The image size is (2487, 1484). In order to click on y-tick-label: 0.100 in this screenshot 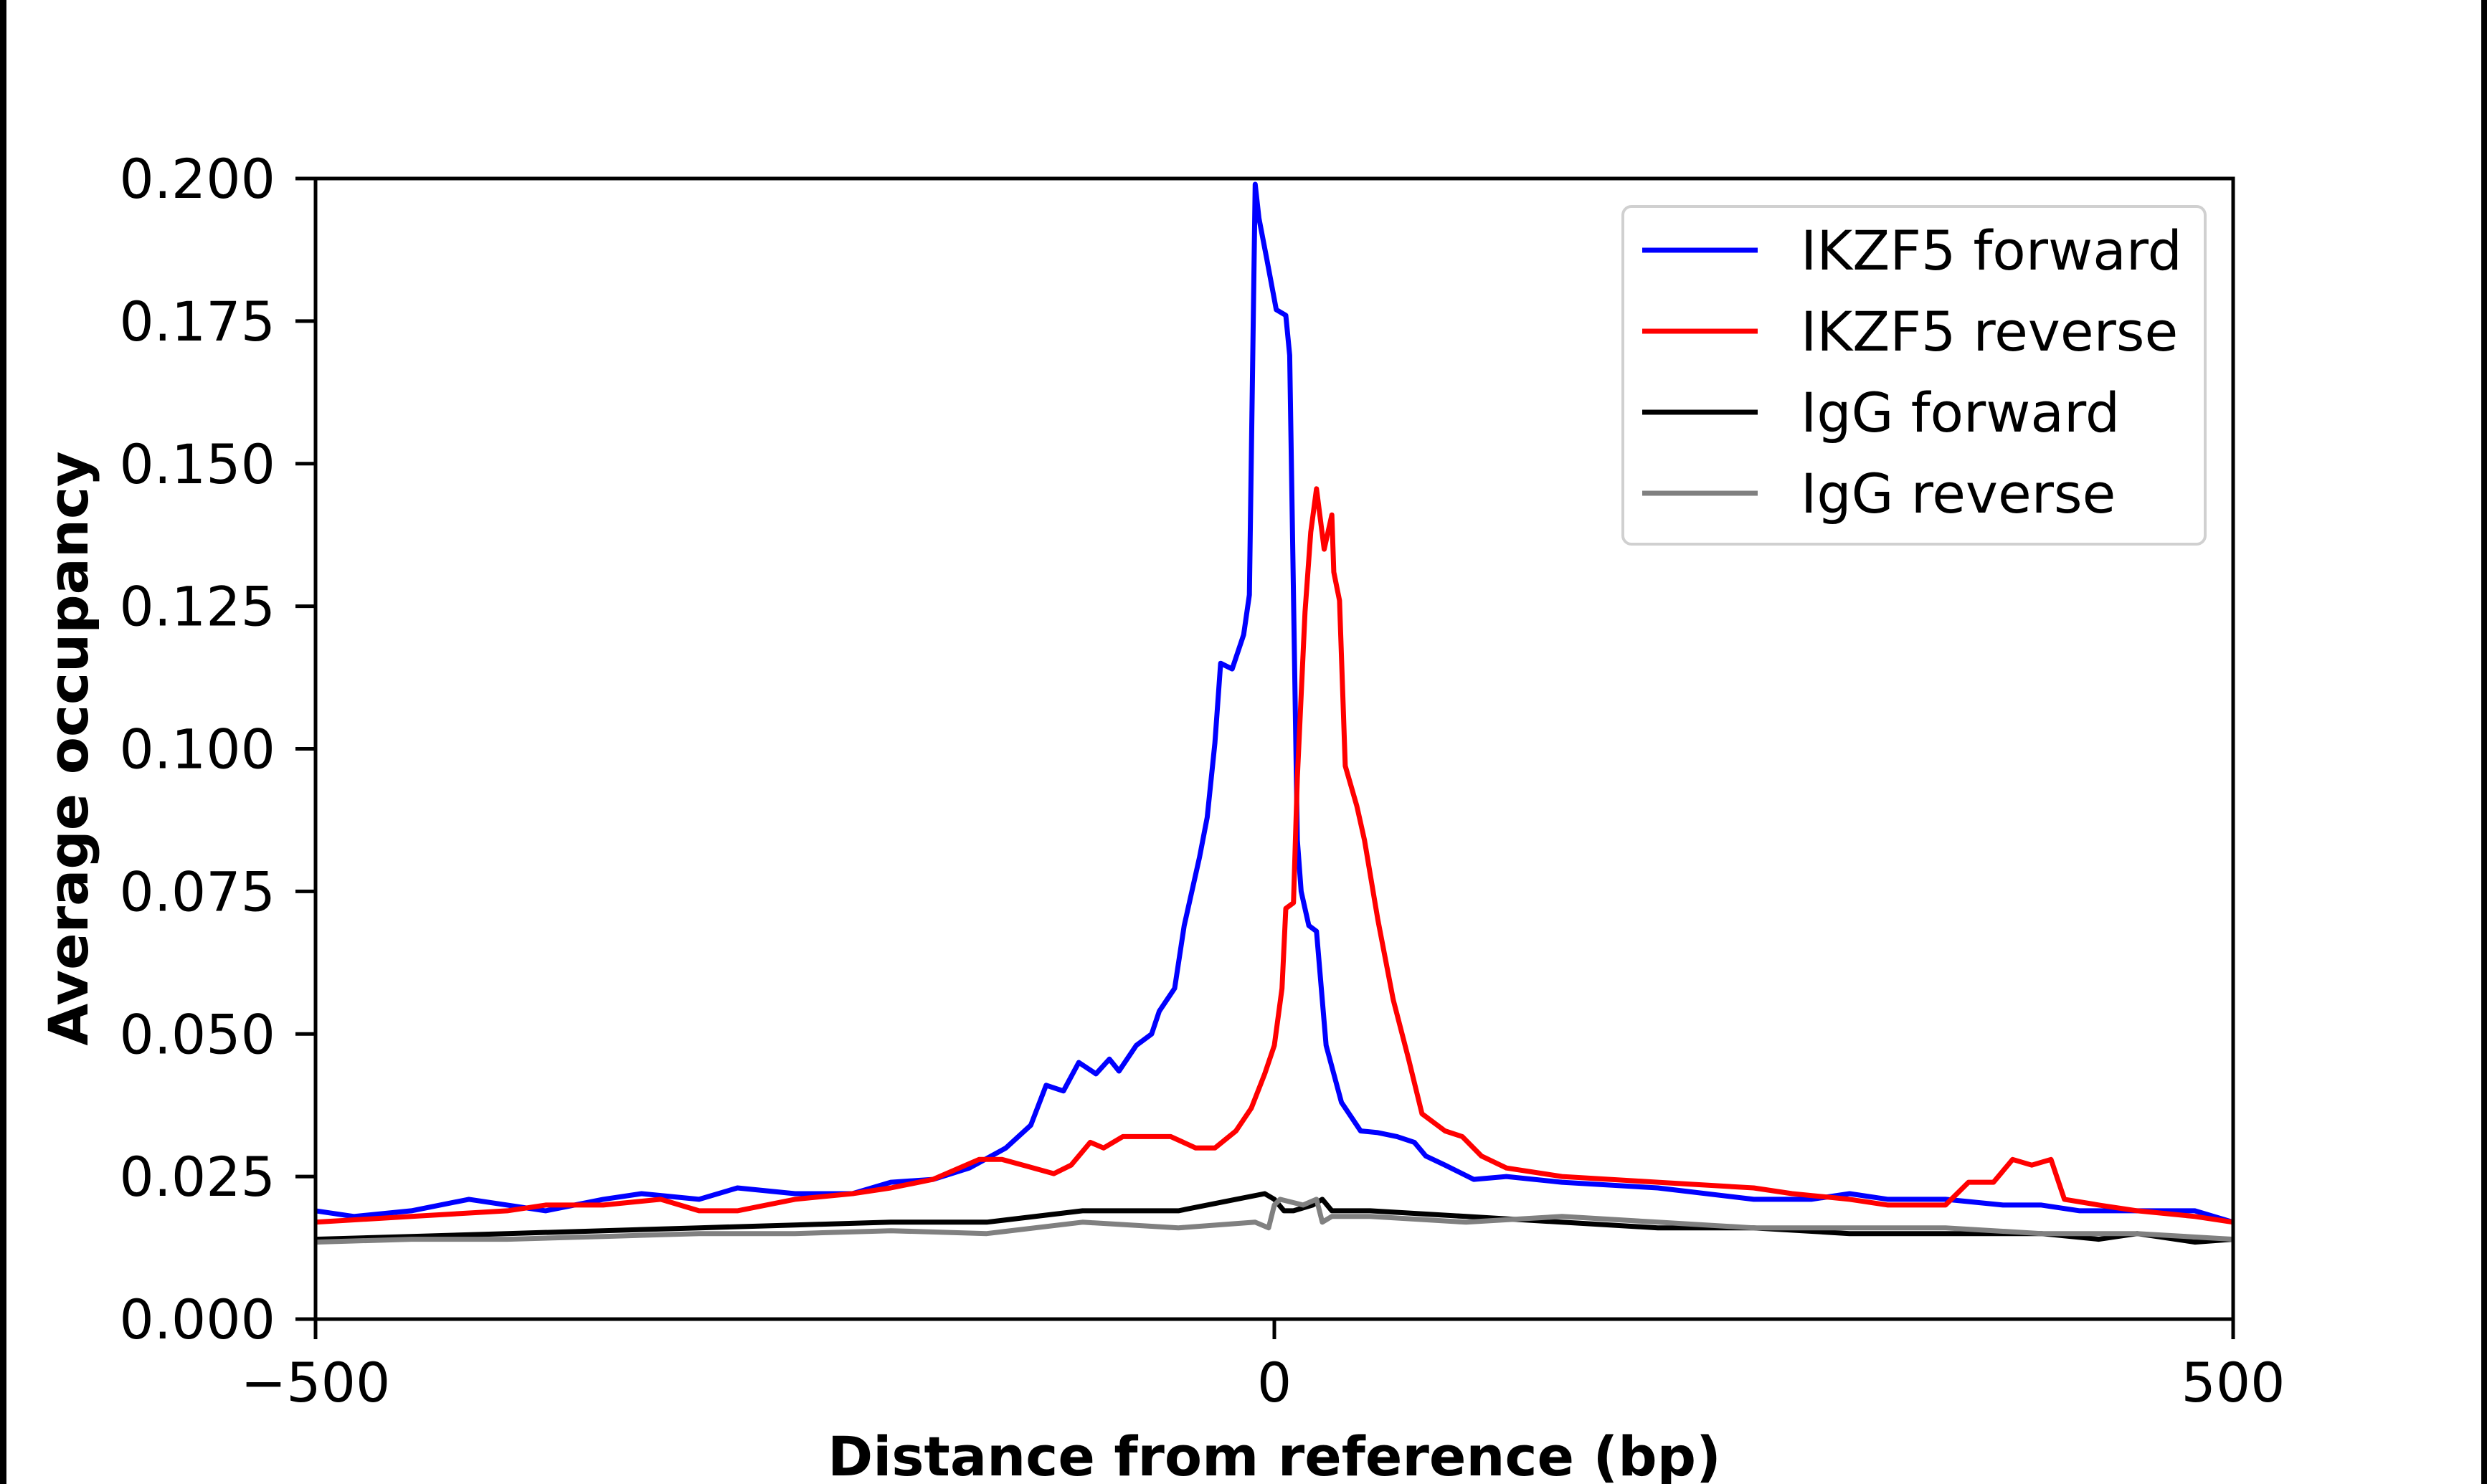, I will do `click(197, 750)`.